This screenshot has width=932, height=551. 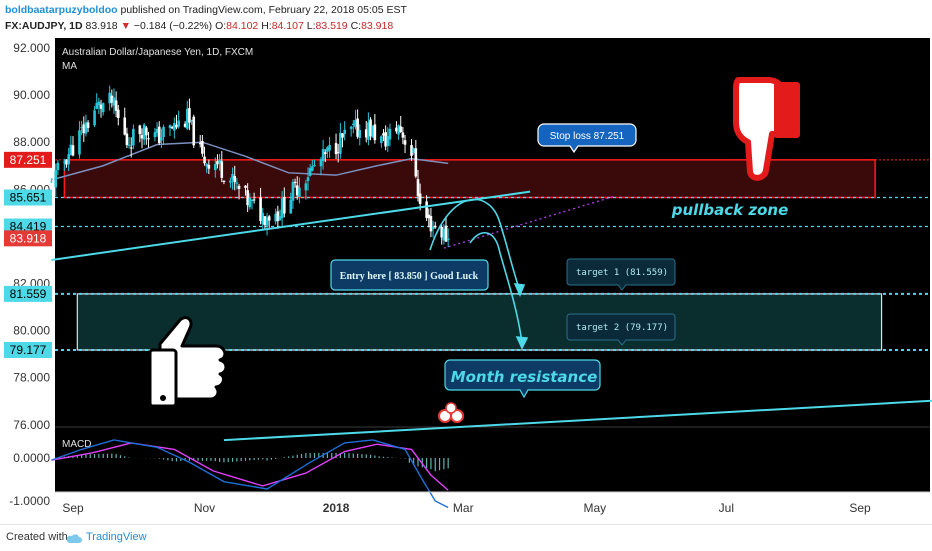 What do you see at coordinates (157, 52) in the screenshot?
I see `chart-title: Australian Dollar/Japanese Yen, 1D, FXCM` at bounding box center [157, 52].